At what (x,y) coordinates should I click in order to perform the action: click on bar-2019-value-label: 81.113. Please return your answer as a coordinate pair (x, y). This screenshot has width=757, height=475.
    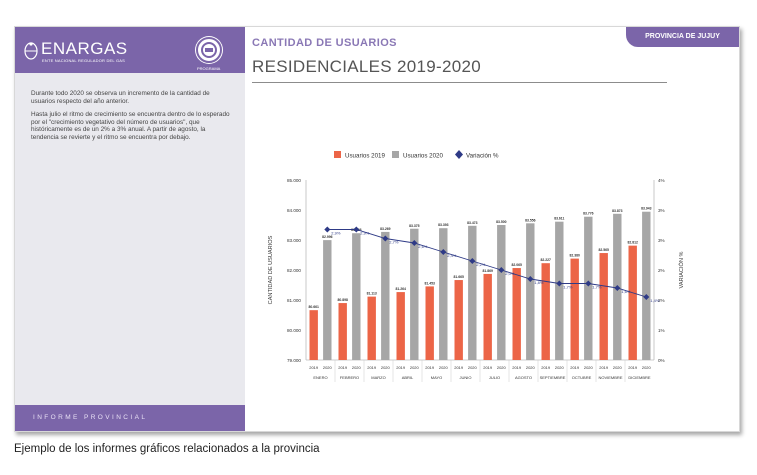
    Looking at the image, I should click on (372, 294).